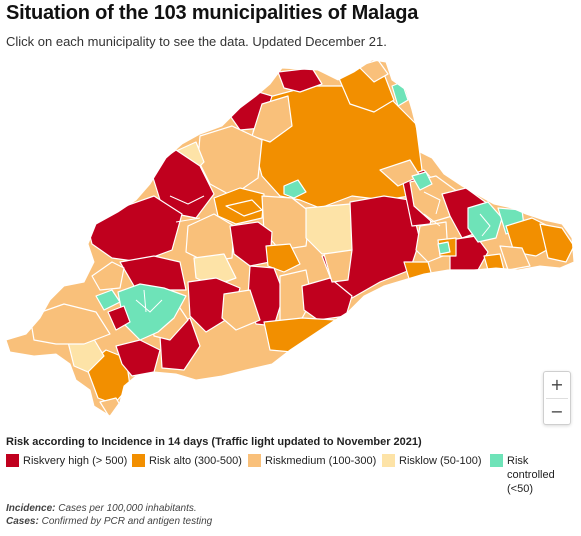  What do you see at coordinates (496, 460) in the screenshot?
I see `legend-swatch-controlled` at bounding box center [496, 460].